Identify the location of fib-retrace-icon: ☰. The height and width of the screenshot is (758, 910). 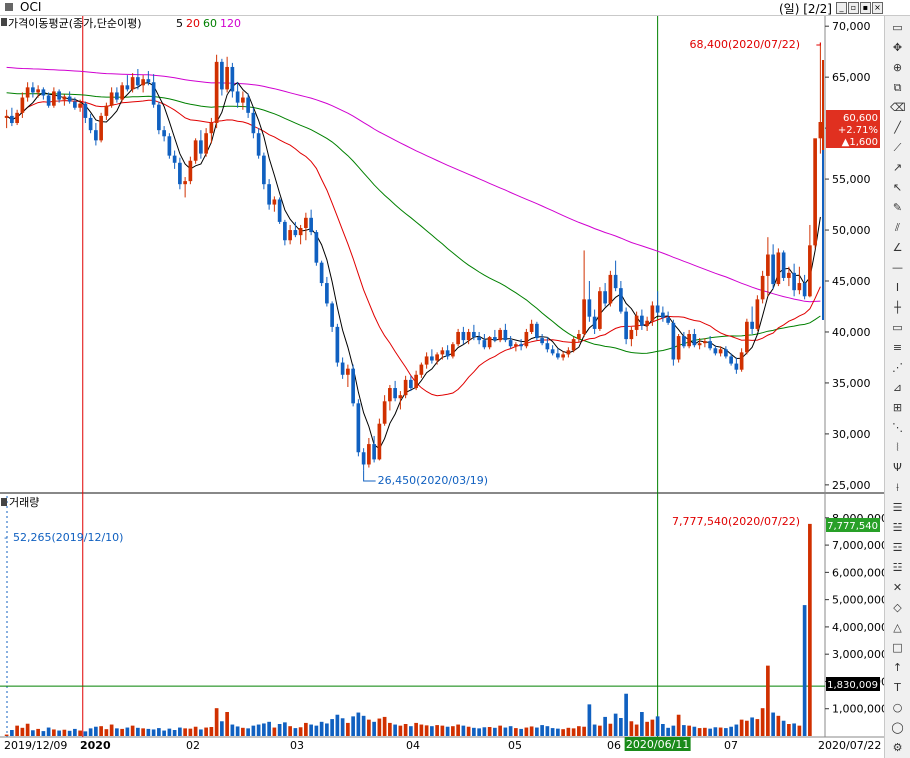
(897, 507).